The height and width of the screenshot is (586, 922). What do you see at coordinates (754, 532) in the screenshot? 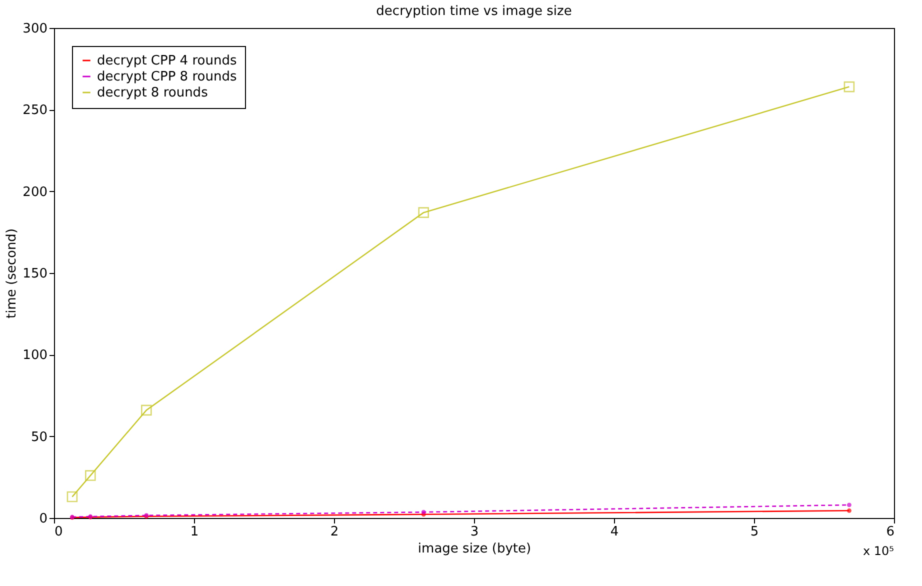
I see `x-tick-label: 5` at bounding box center [754, 532].